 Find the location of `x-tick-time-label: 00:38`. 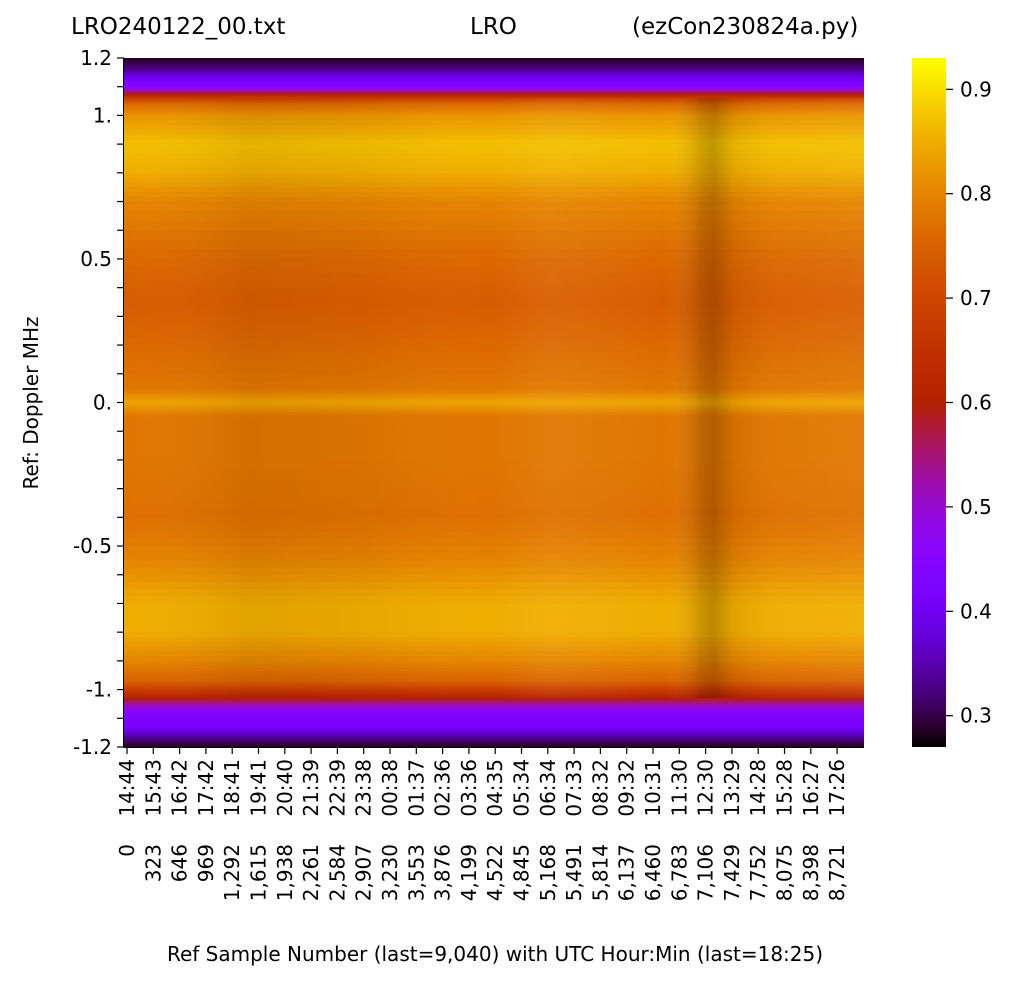

x-tick-time-label: 00:38 is located at coordinates (390, 788).